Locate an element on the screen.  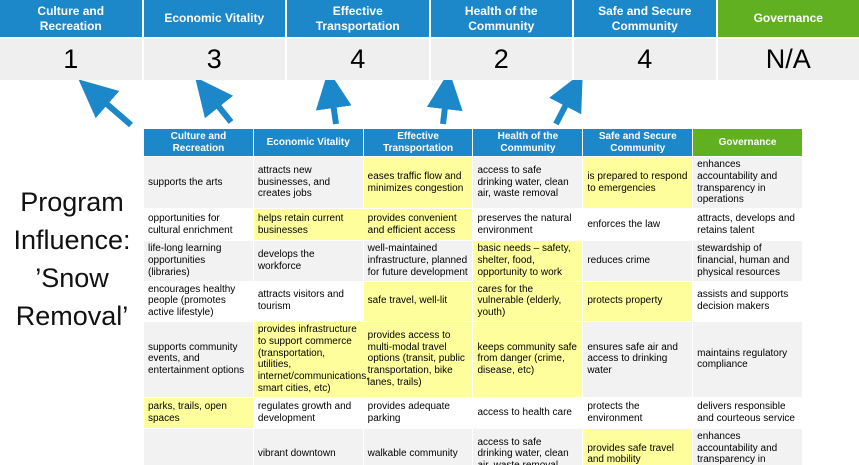
matrix-cell-r3-economic-vitality: develops the workforce is located at coordinates (308, 261).